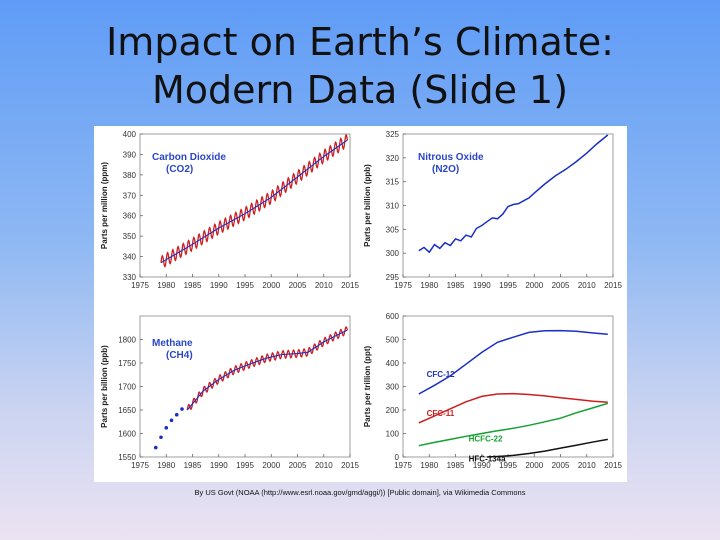  What do you see at coordinates (403, 465) in the screenshot?
I see `cfc-xtick-label: 1975` at bounding box center [403, 465].